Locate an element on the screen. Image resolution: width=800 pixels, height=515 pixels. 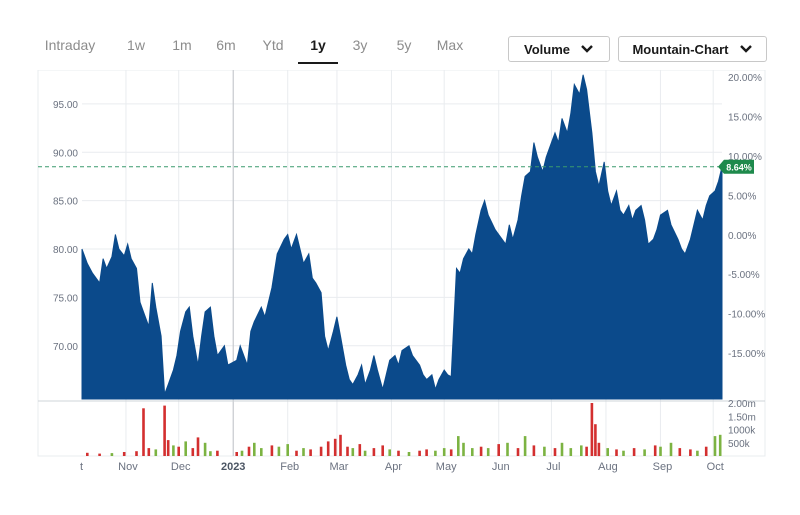
x-axis-label: 2023 is located at coordinates (233, 467).